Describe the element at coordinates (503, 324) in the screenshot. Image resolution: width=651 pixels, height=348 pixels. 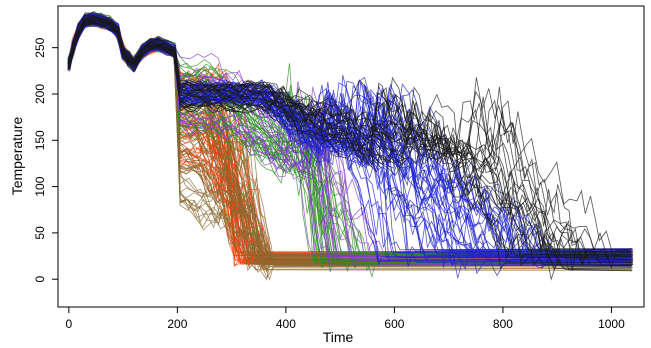
I see `x-tick-label: 800` at that location.